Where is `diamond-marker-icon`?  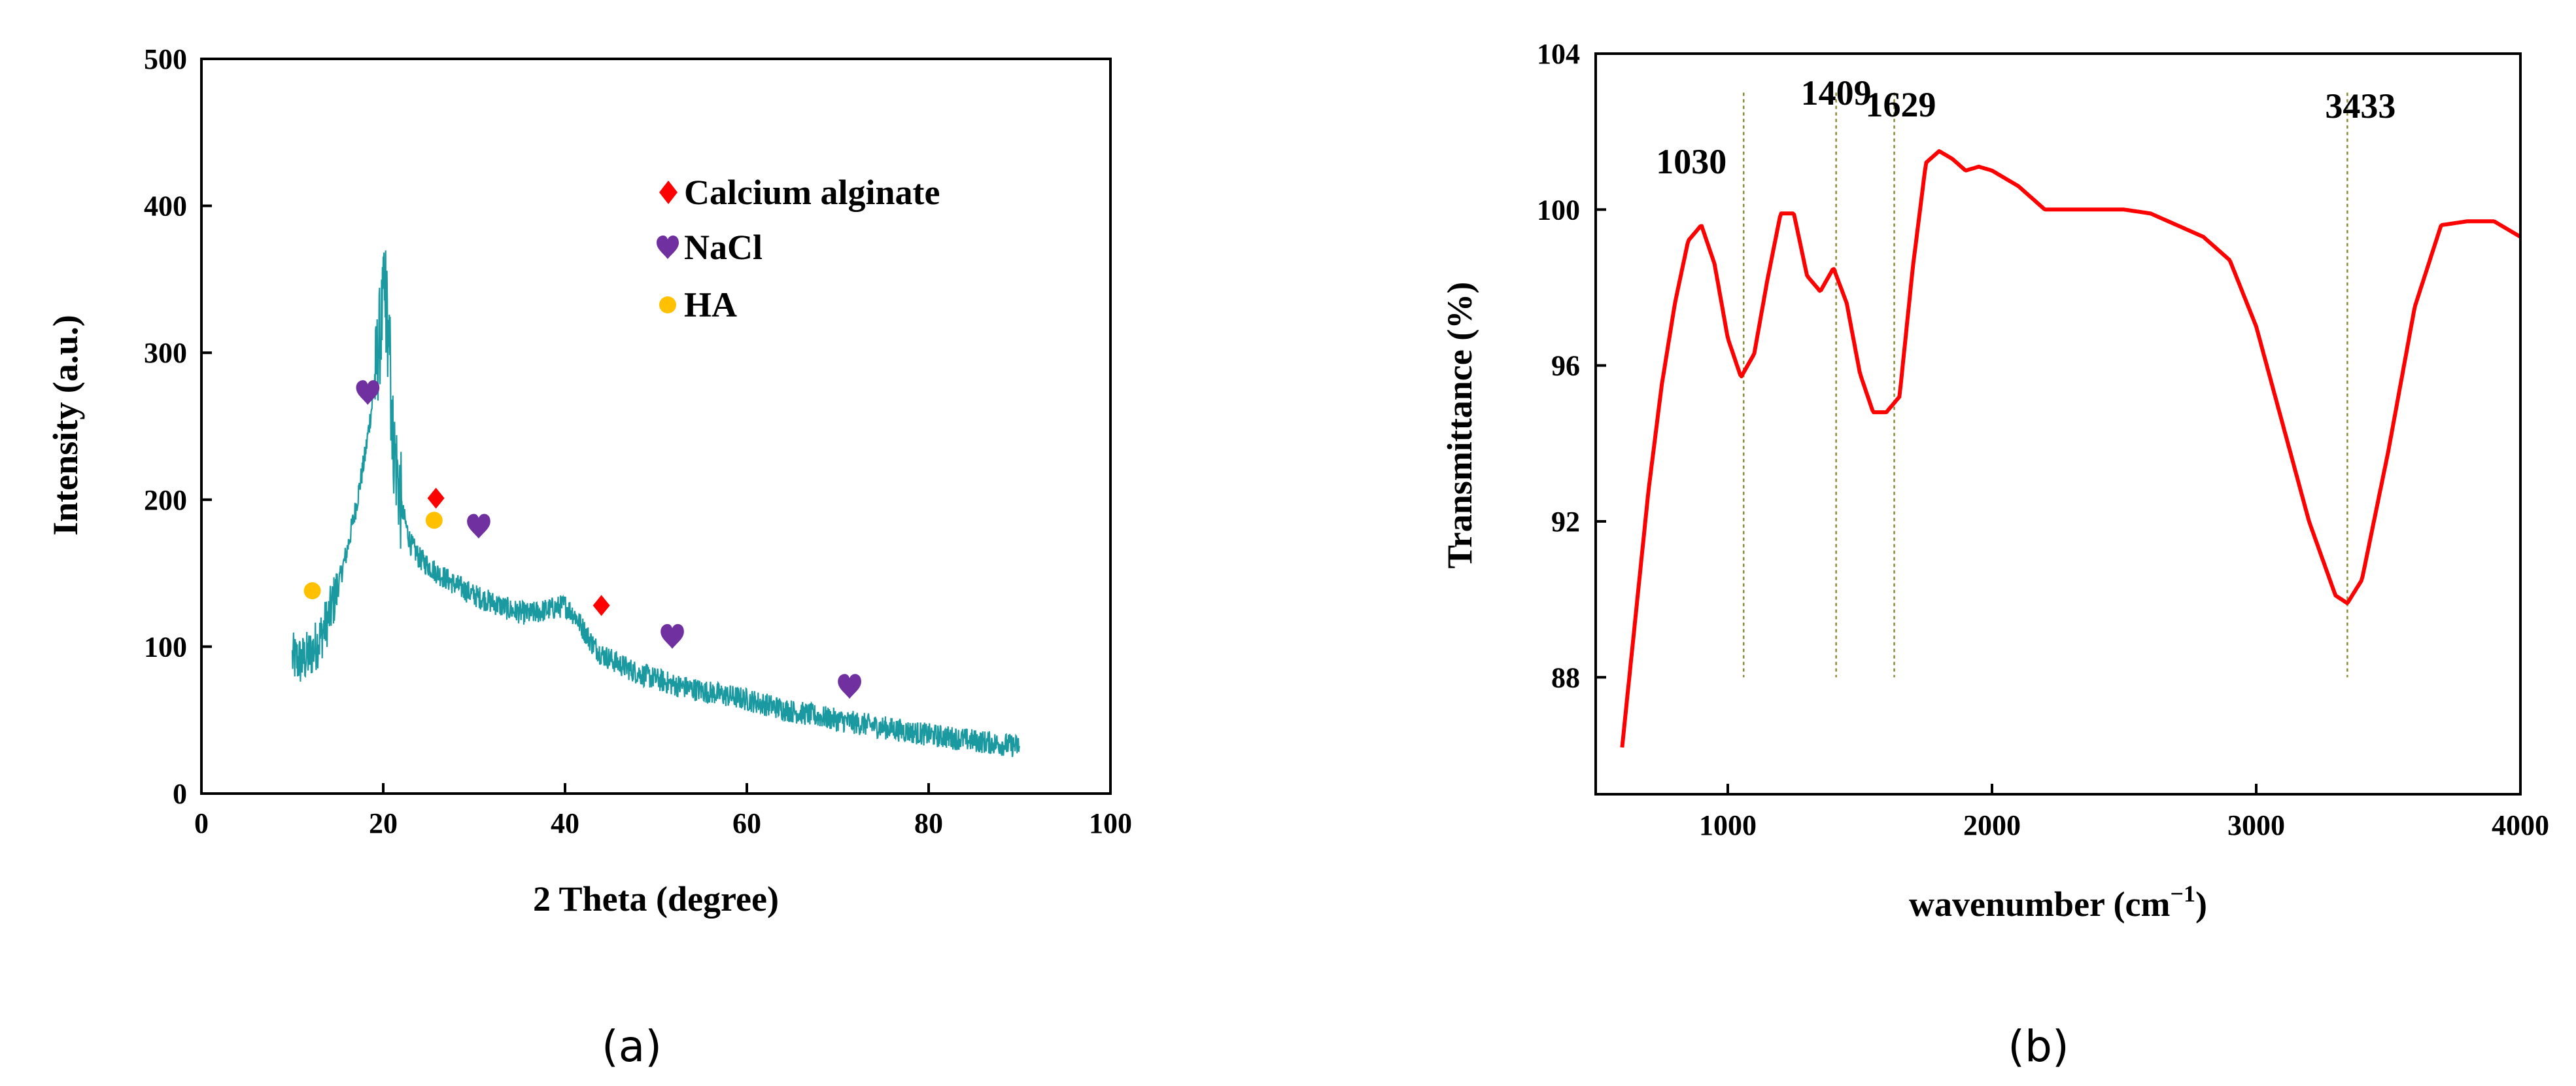
diamond-marker-icon is located at coordinates (669, 192).